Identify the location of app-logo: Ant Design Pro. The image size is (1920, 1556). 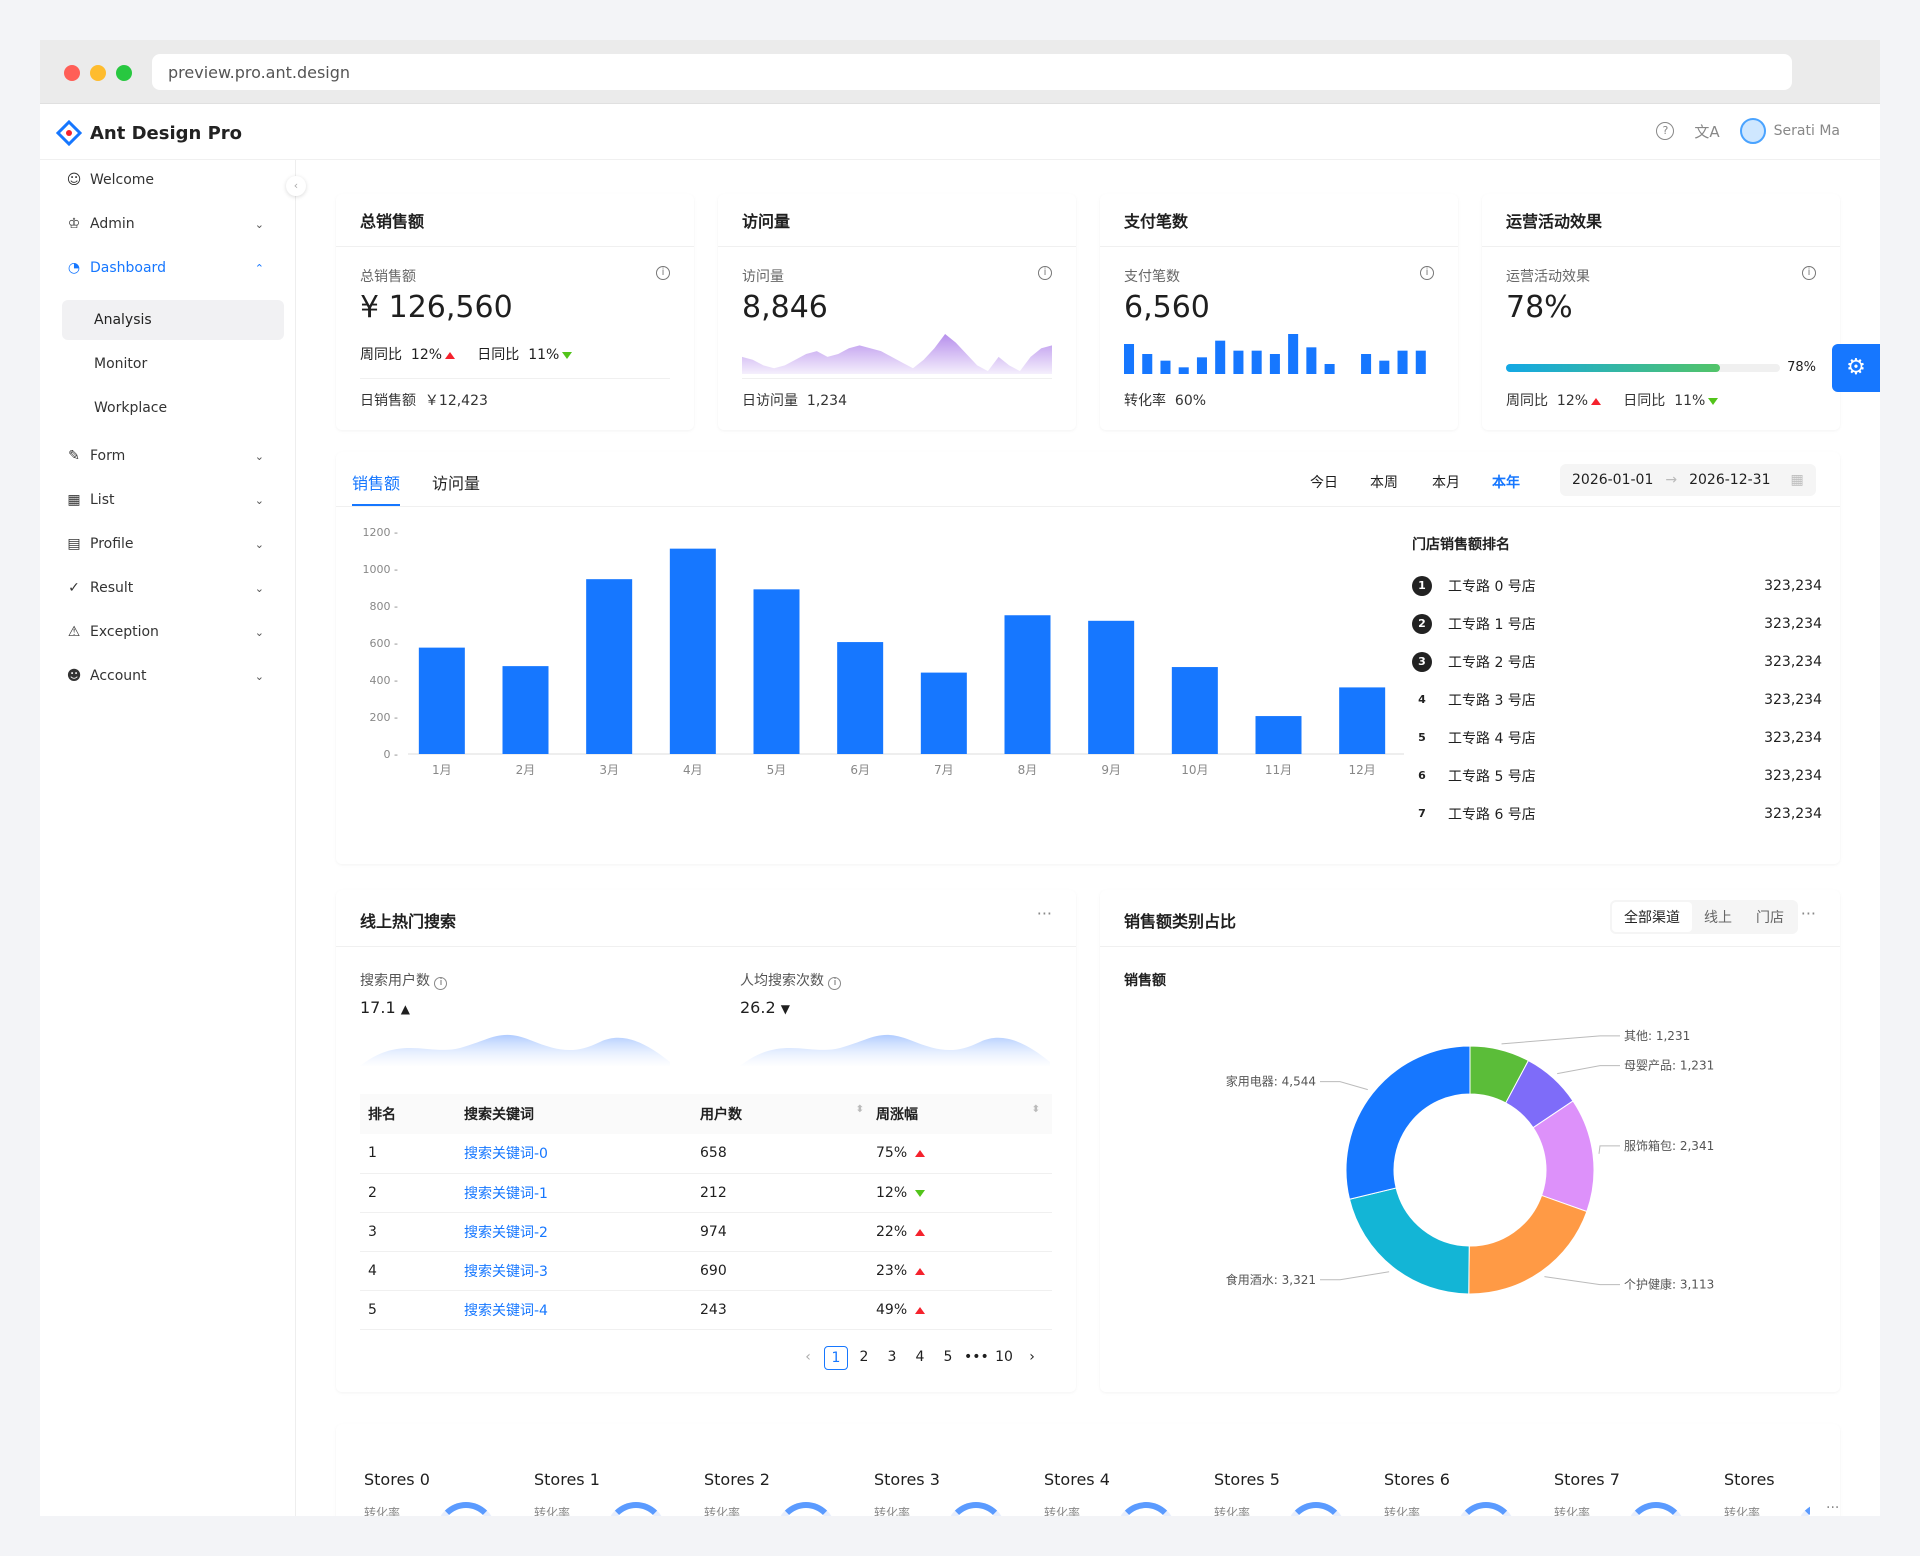
(149, 133).